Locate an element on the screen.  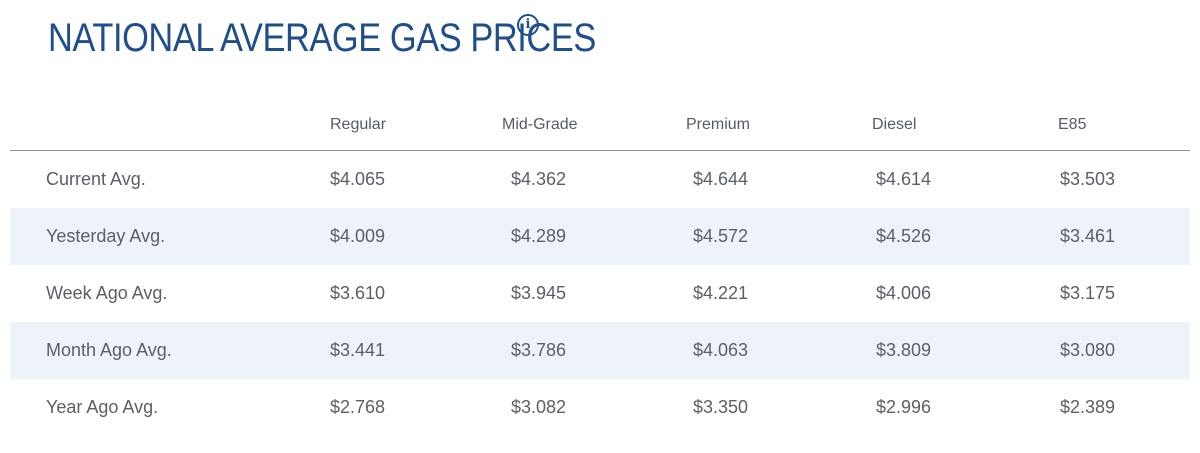
column-header-mid-grade: Mid-Grade is located at coordinates (573, 125).